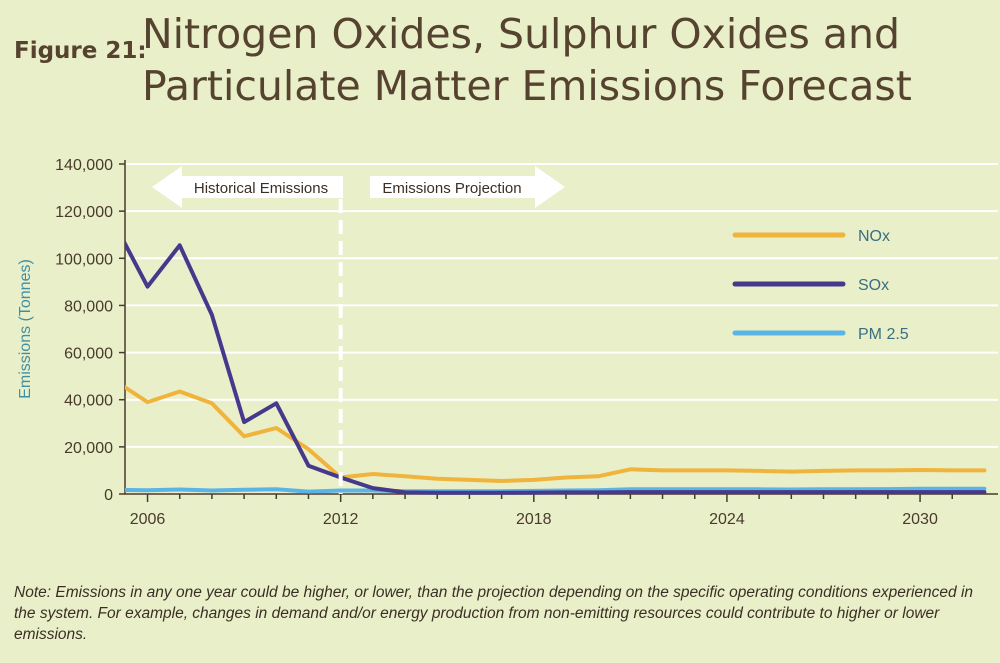 This screenshot has height=663, width=1000. What do you see at coordinates (88, 401) in the screenshot?
I see `y-tick-label: 40,000` at bounding box center [88, 401].